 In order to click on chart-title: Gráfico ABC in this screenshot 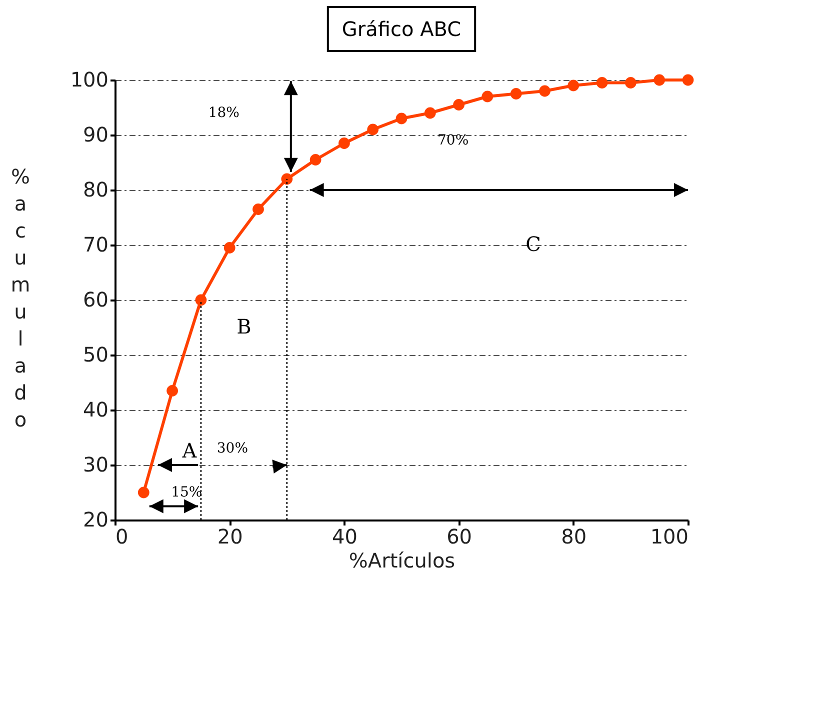, I will do `click(402, 29)`.